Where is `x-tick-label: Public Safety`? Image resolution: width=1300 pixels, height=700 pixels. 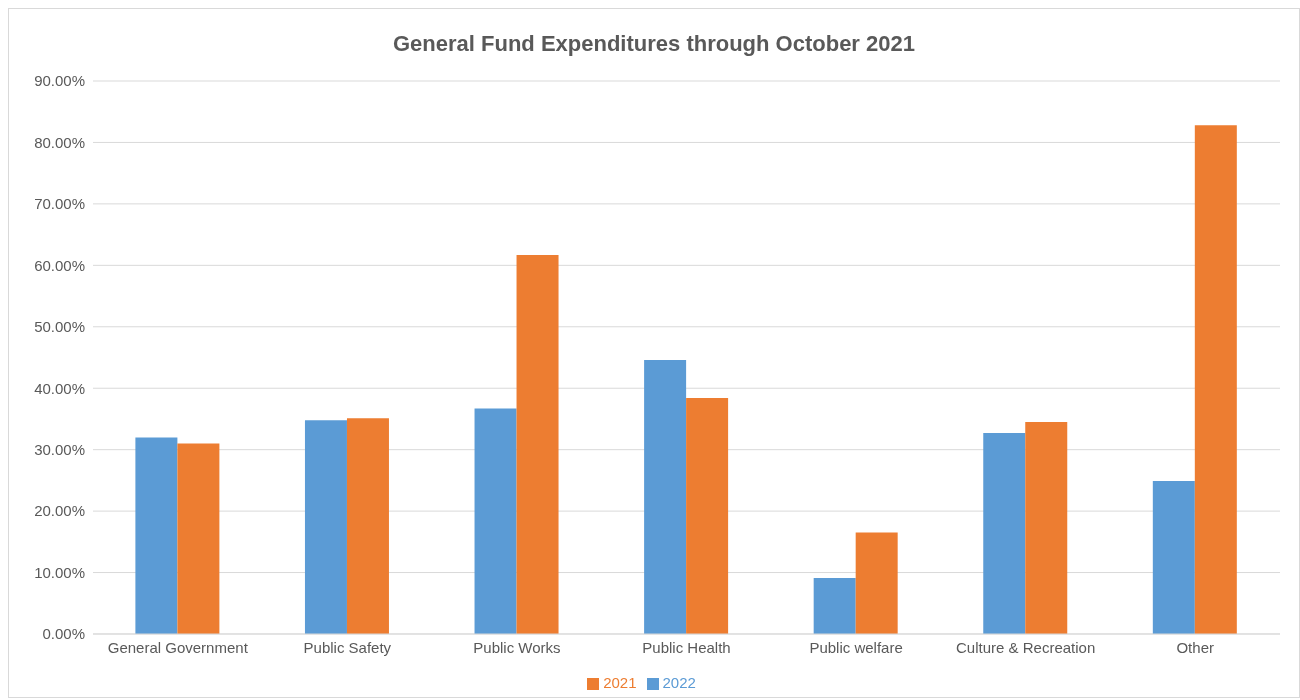 x-tick-label: Public Safety is located at coordinates (347, 647).